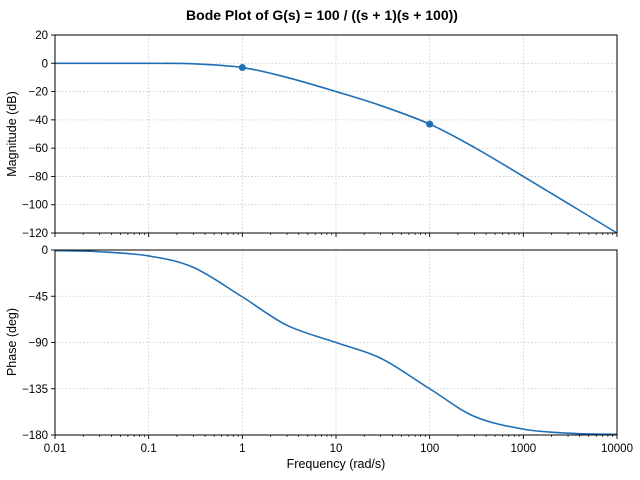  What do you see at coordinates (55, 449) in the screenshot?
I see `x-tick-label: 0.01` at bounding box center [55, 449].